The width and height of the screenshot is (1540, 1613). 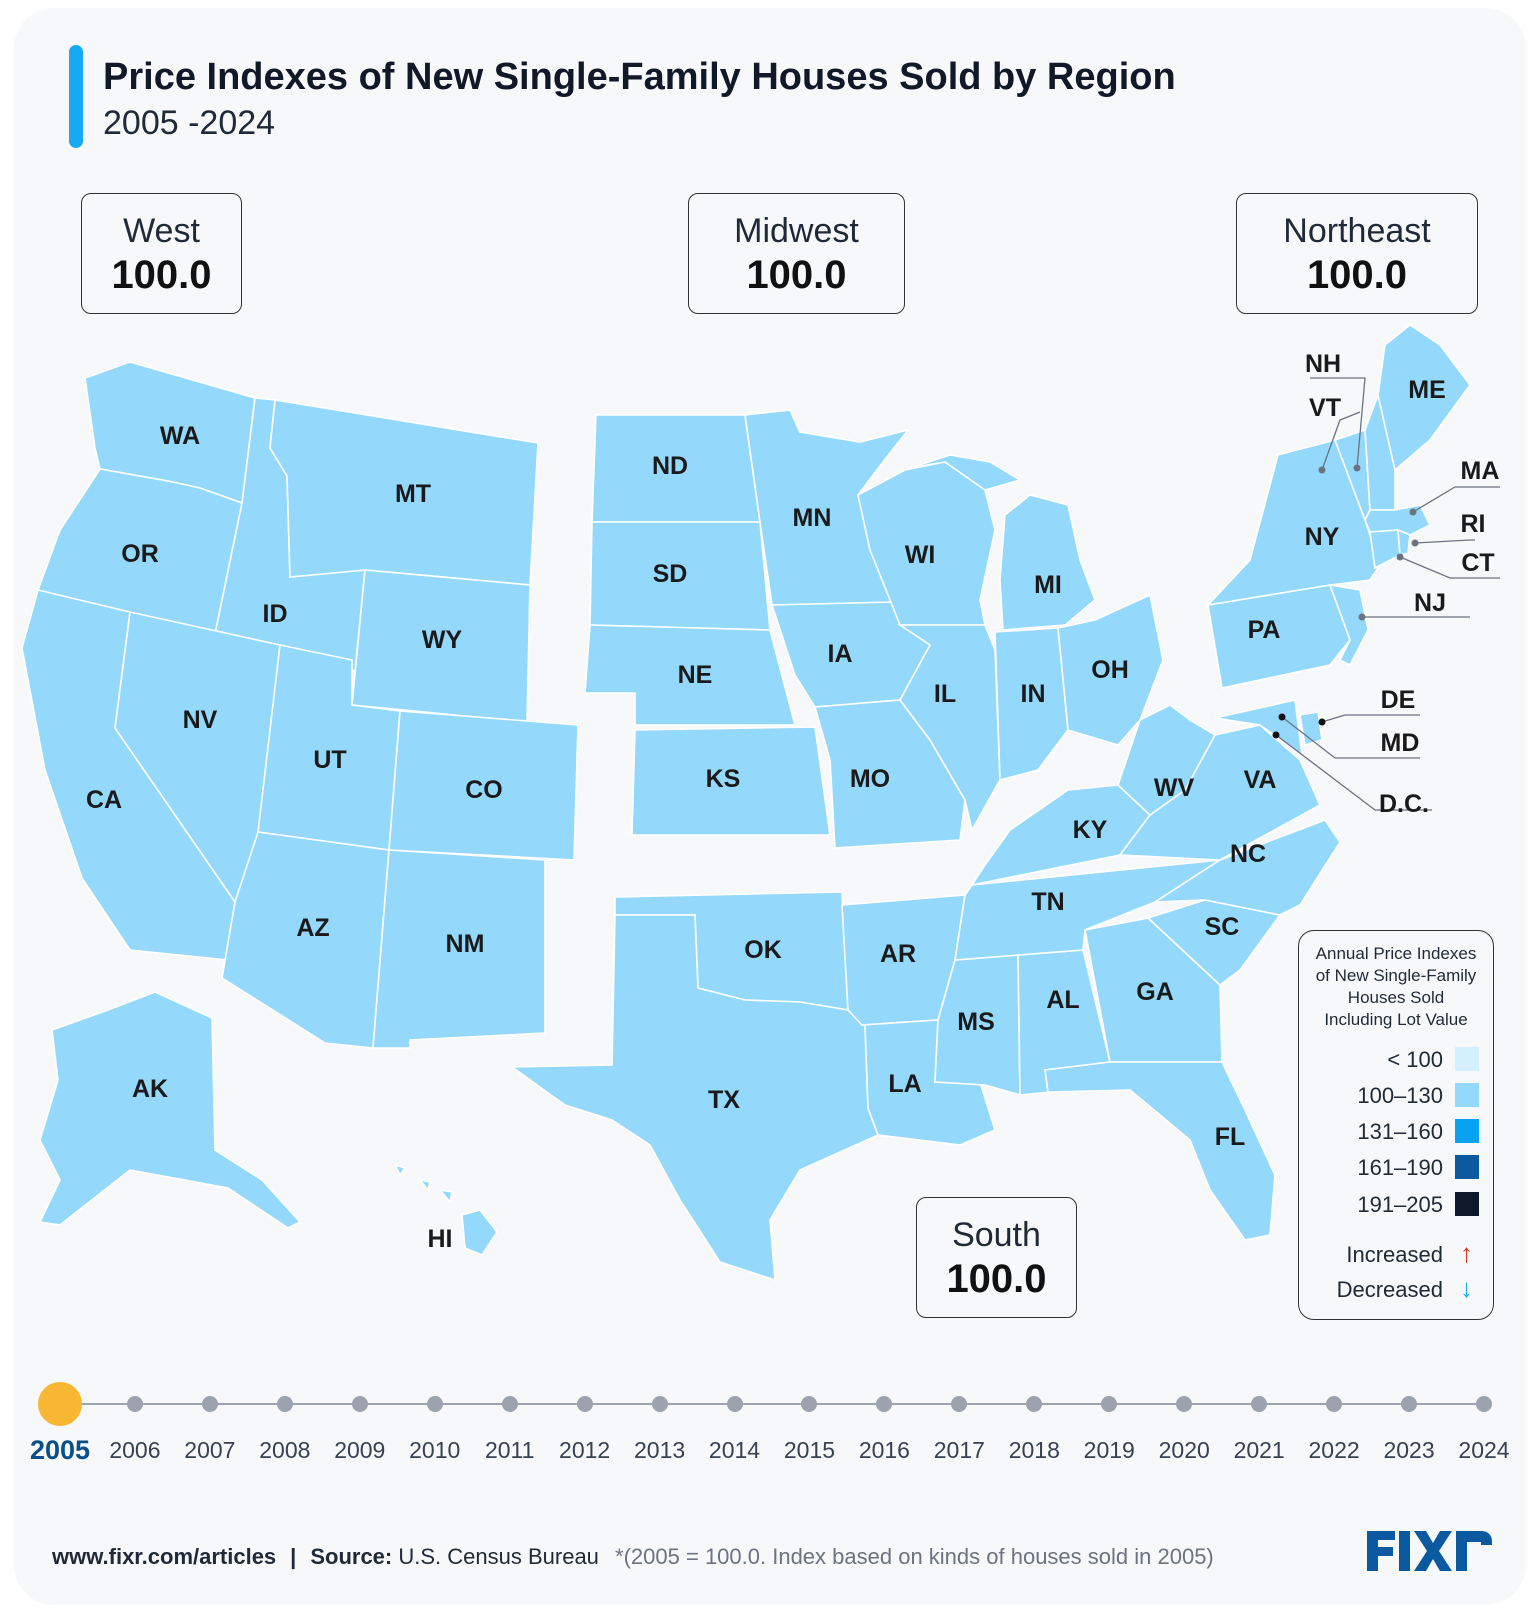 What do you see at coordinates (949, 728) in the screenshot?
I see `state-IL` at bounding box center [949, 728].